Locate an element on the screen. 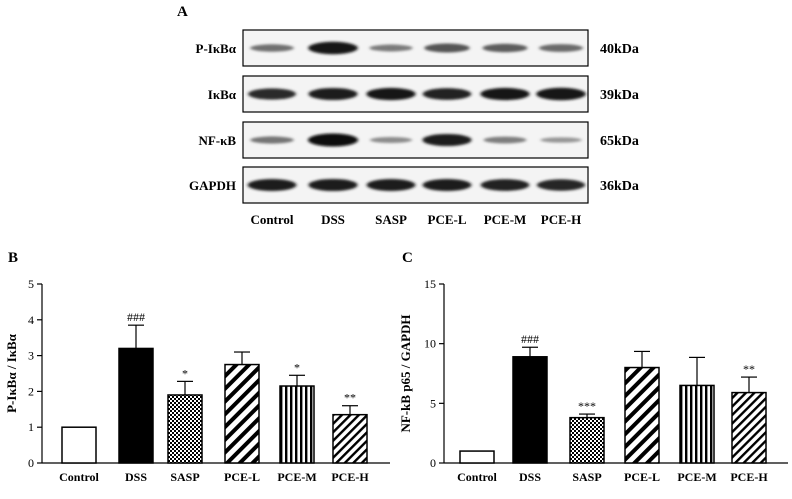  panel-label-a: A is located at coordinates (182, 12).